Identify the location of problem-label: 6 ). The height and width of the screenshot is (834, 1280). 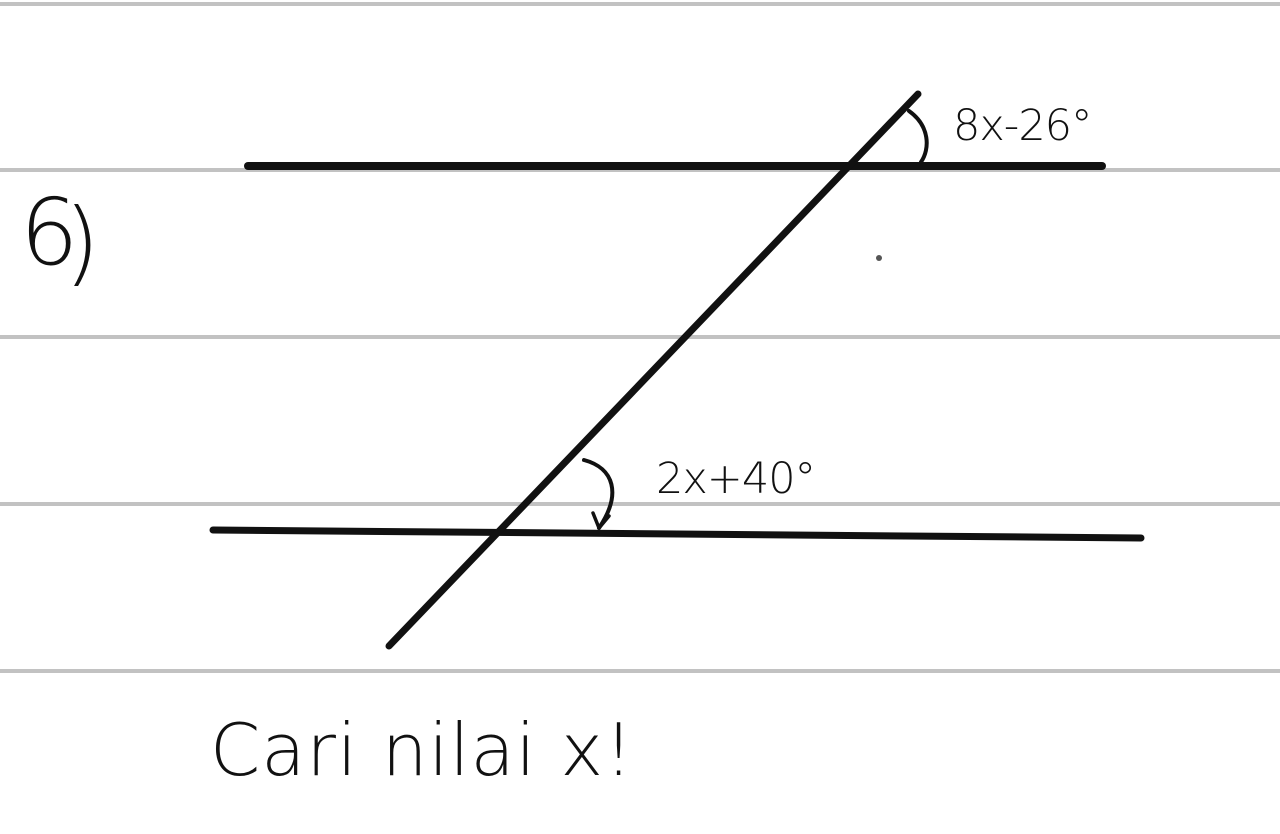
(60, 237).